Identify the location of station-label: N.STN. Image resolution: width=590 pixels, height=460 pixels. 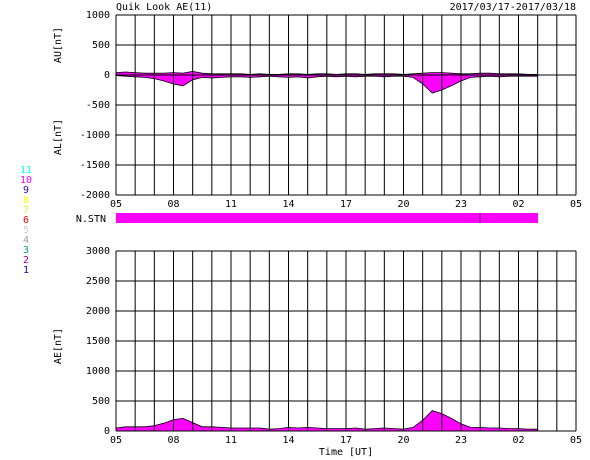
(91, 219).